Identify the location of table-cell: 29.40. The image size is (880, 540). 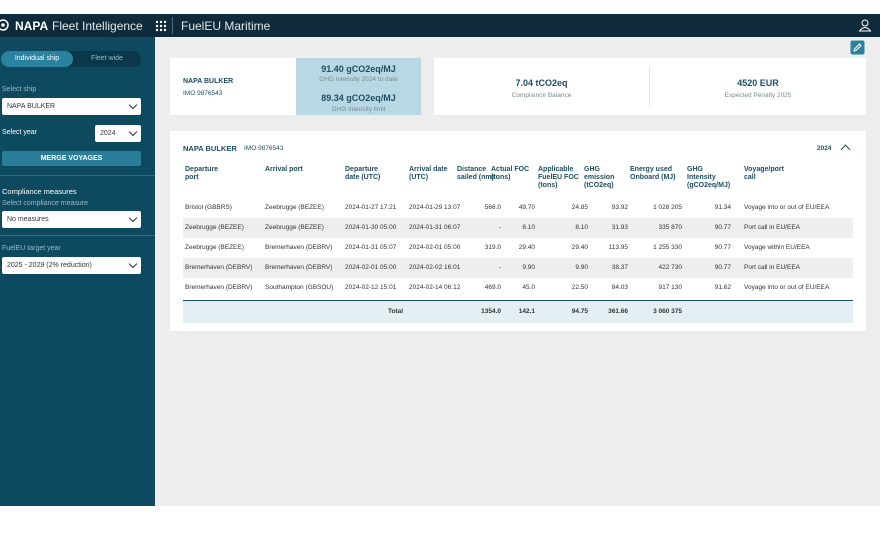
(526, 247).